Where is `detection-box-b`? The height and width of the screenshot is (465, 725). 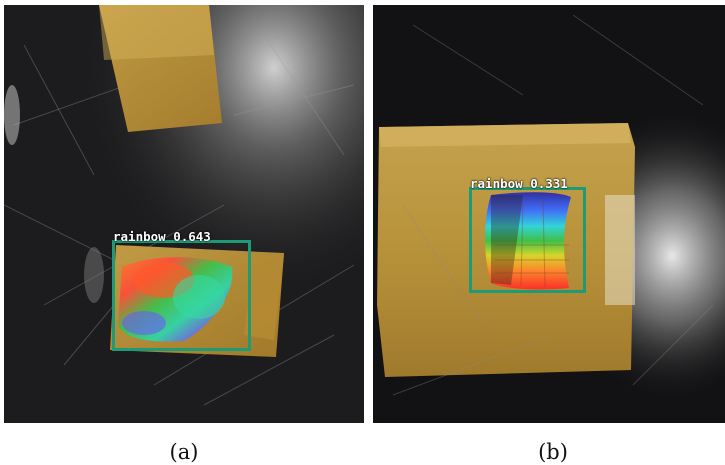
detection-box-b is located at coordinates (527, 240).